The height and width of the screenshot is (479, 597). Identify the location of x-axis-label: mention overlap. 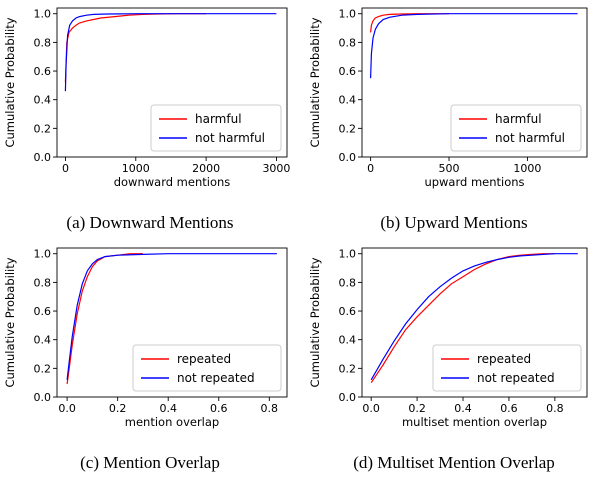
(172, 422).